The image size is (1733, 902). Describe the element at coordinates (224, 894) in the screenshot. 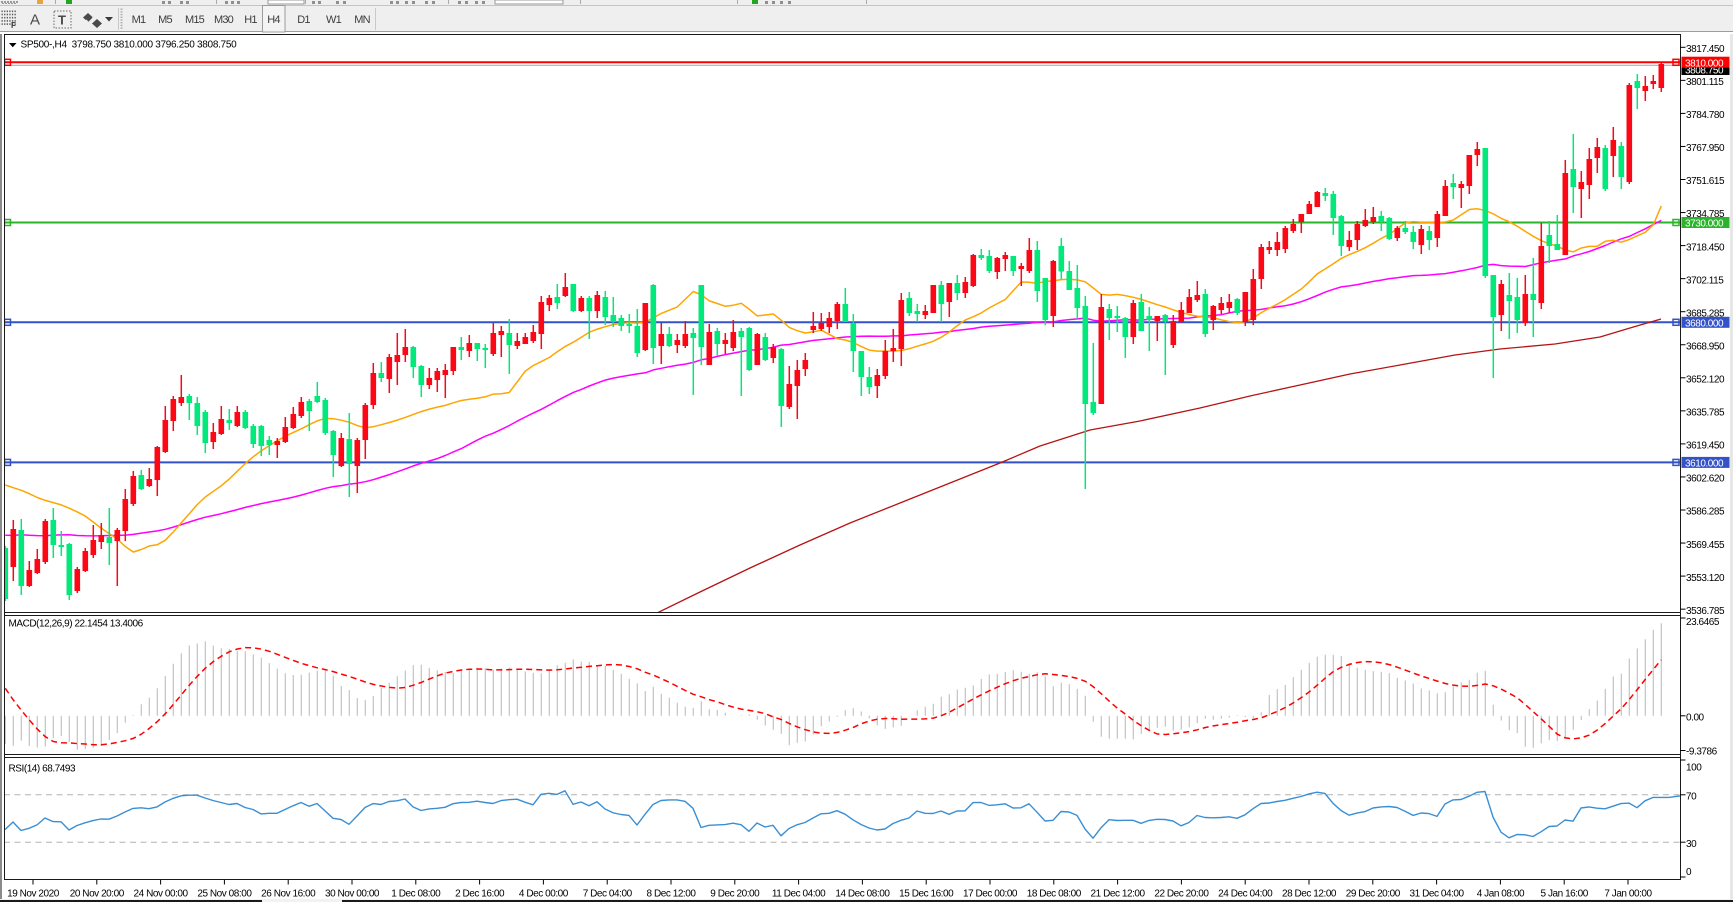

I see `svg-text: 25 Nov 08:00` at that location.